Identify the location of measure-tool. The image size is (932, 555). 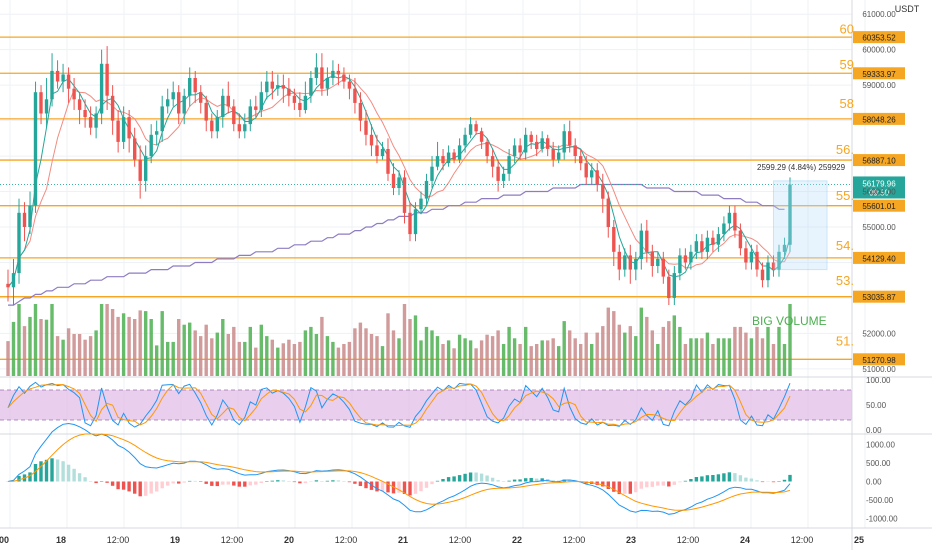
(800, 225).